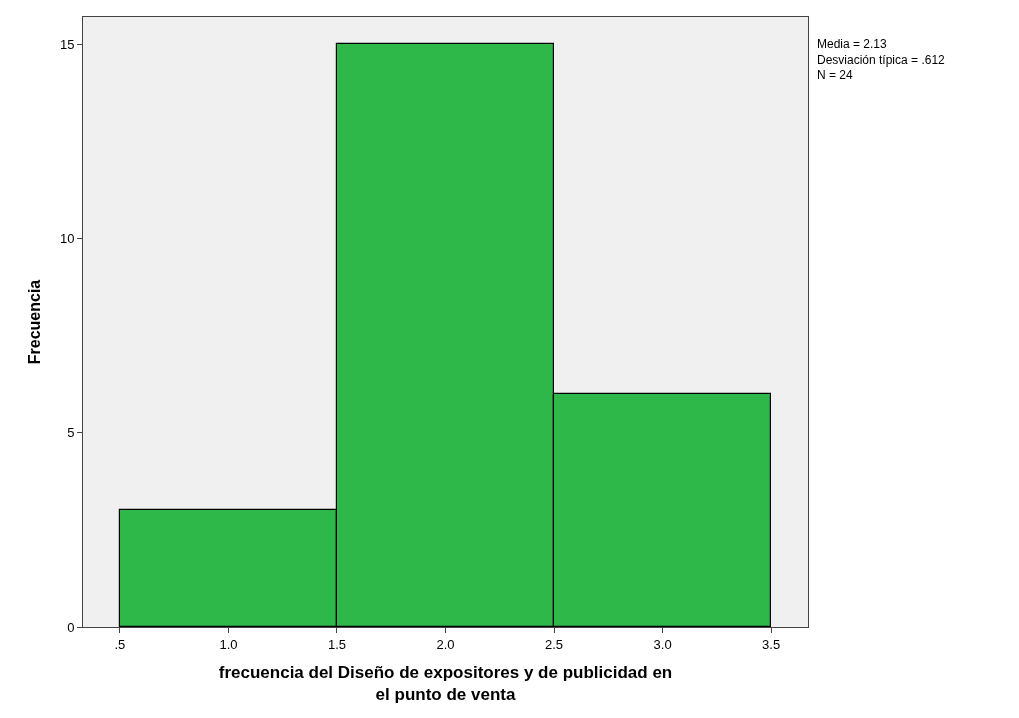 The width and height of the screenshot is (1019, 718). I want to click on x-tick-label: 2.0, so click(445, 644).